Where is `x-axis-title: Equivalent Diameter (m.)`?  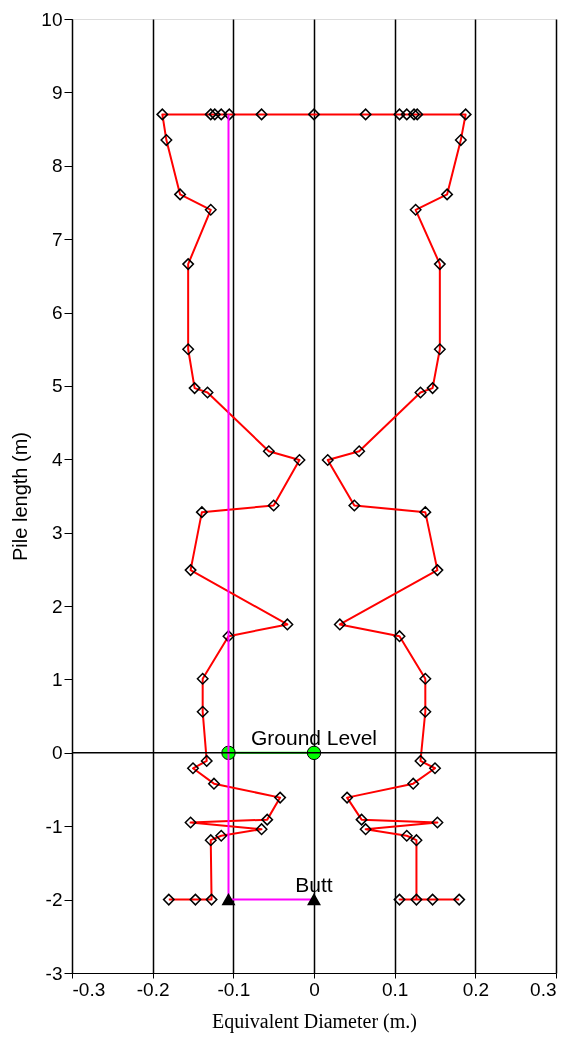 x-axis-title: Equivalent Diameter (m.) is located at coordinates (314, 1021).